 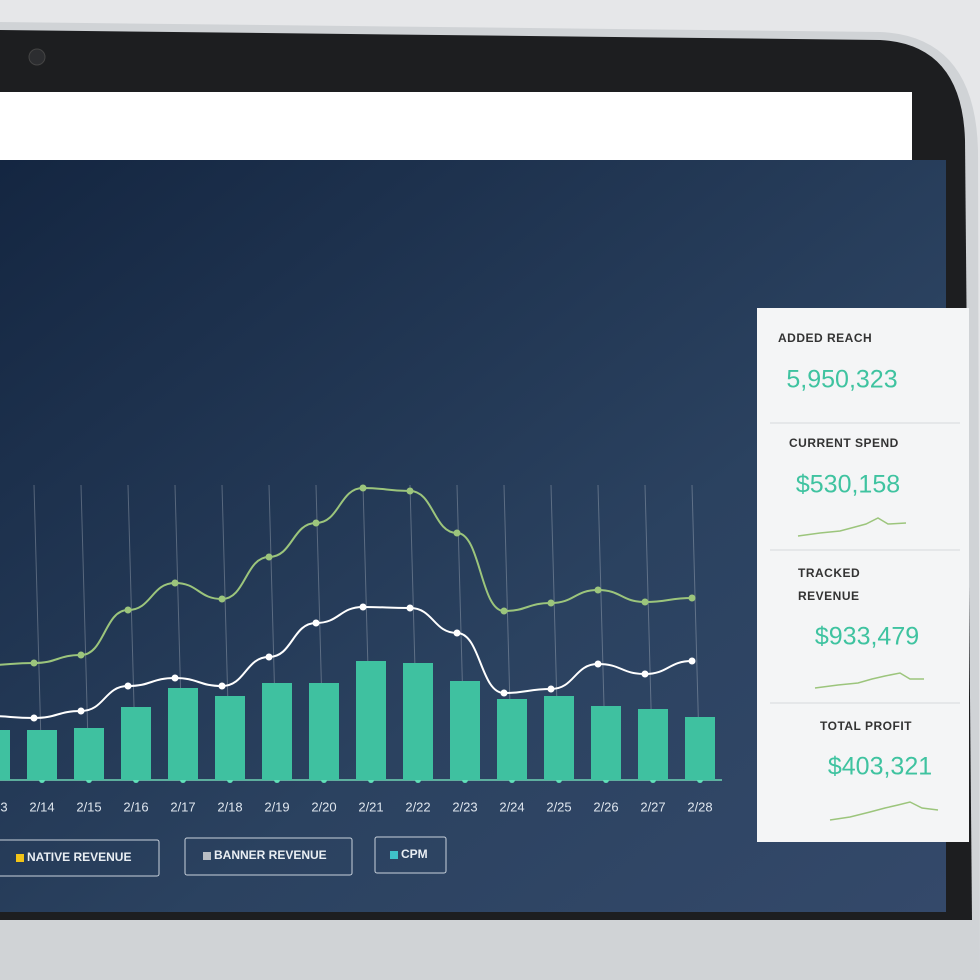 I want to click on panel, so click(x=863, y=575).